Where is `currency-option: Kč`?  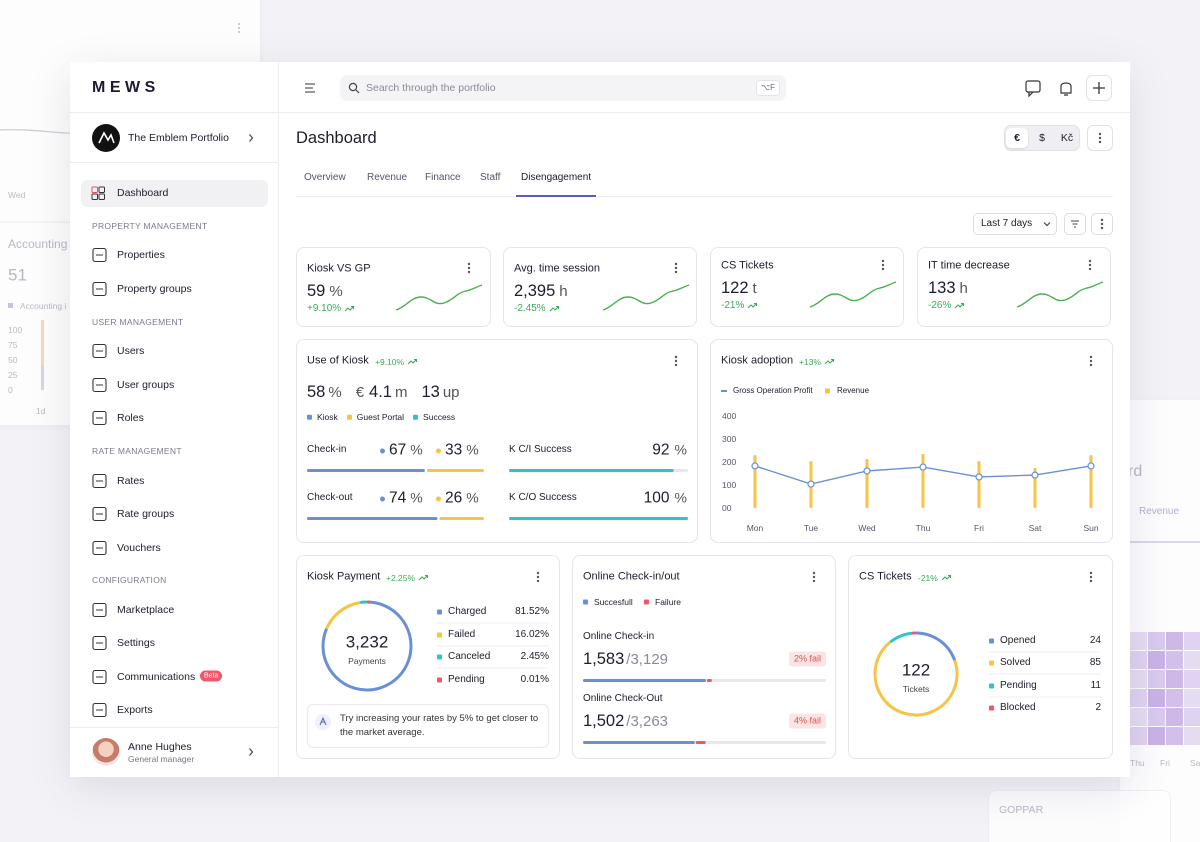
currency-option: Kč is located at coordinates (1067, 137).